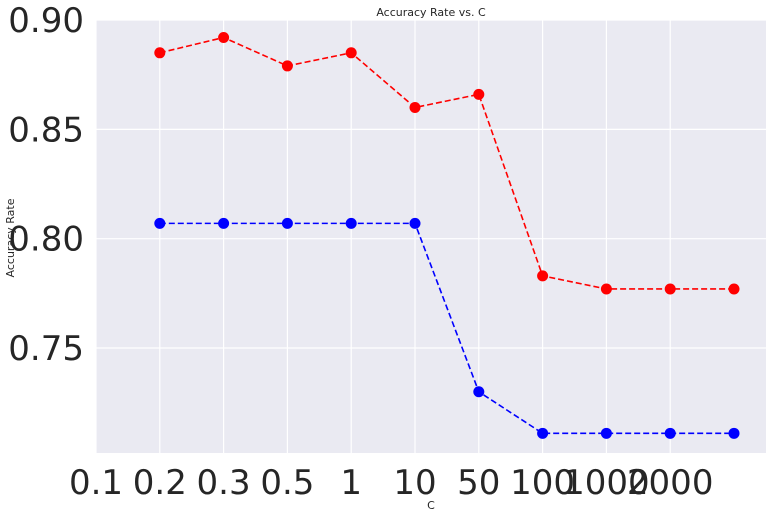 Image resolution: width=771 pixels, height=517 pixels. I want to click on y-tick-labels: 0.75 0.80 0.85 0.90, so click(46, 185).